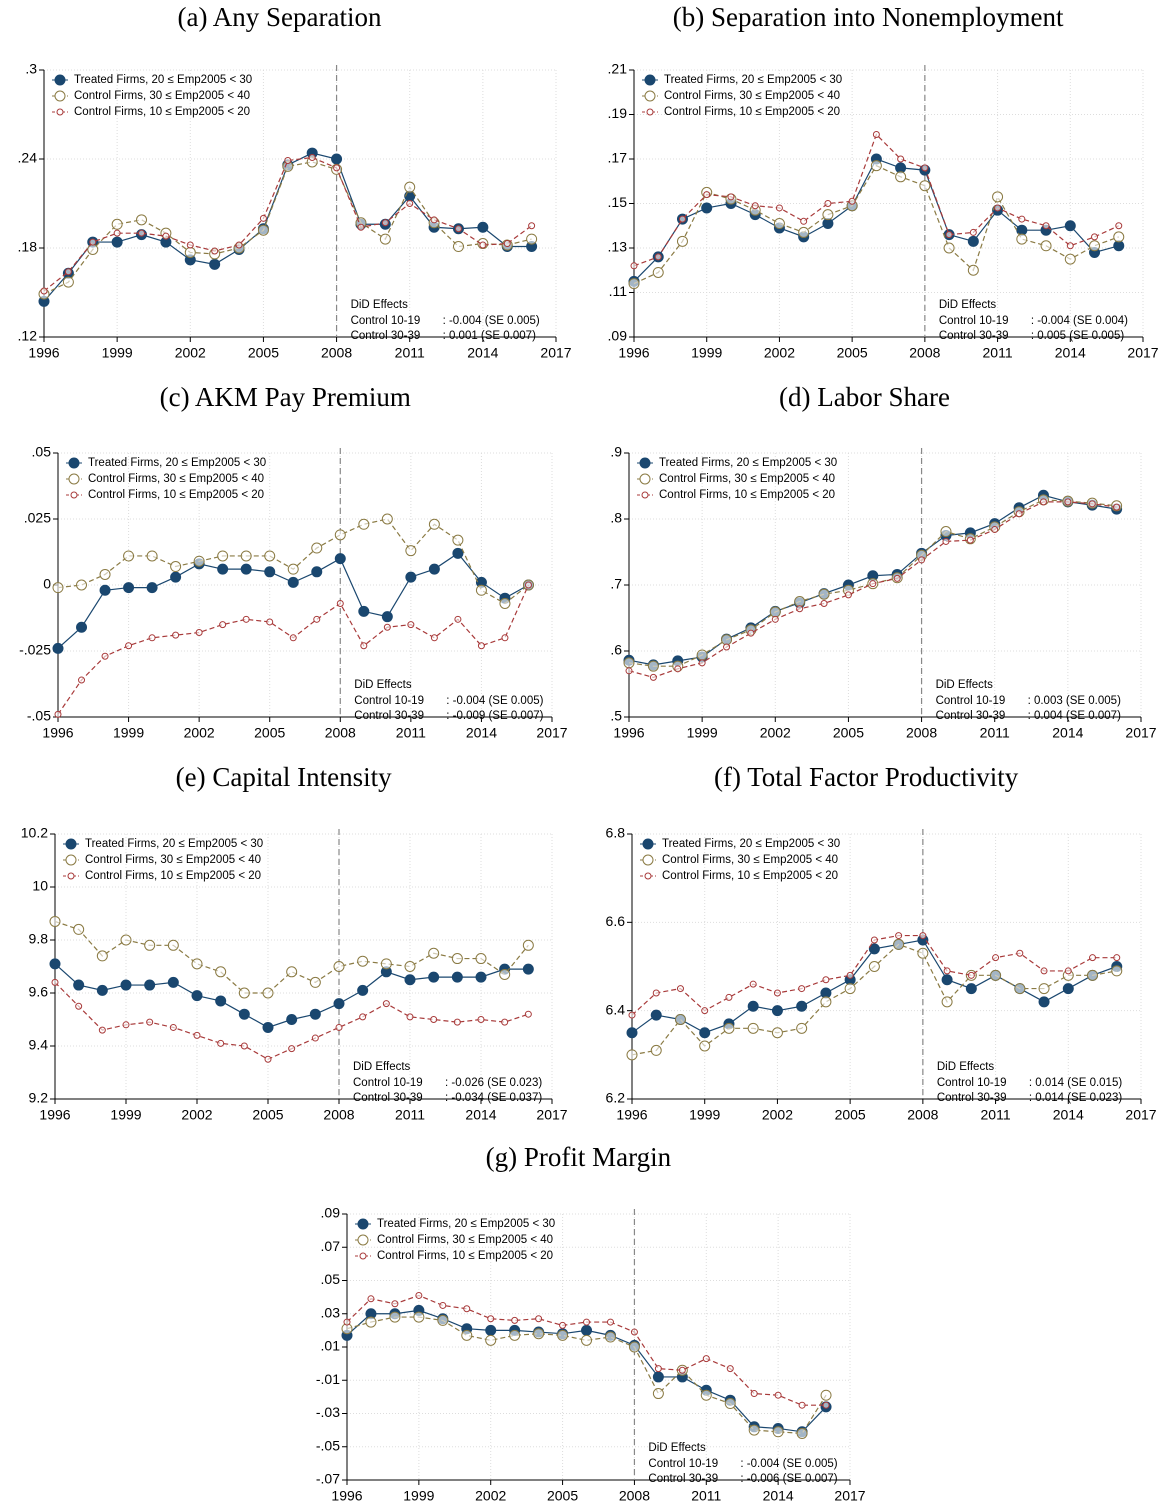  Describe the element at coordinates (280, 17) in the screenshot. I see `chart-title: (a) Any Separation` at that location.